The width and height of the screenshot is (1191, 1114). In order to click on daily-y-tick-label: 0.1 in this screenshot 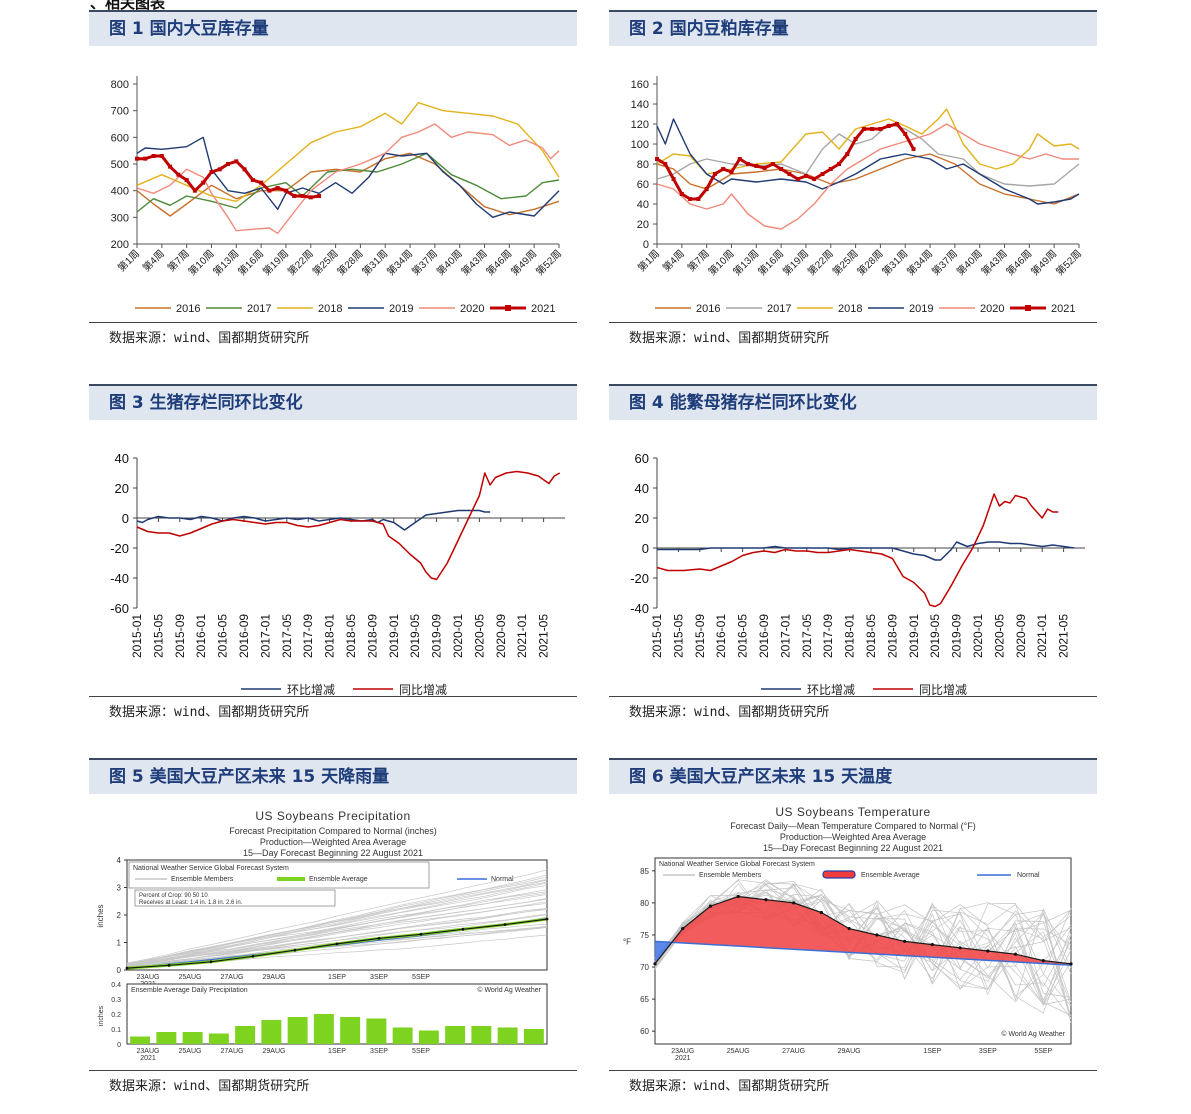, I will do `click(116, 1030)`.